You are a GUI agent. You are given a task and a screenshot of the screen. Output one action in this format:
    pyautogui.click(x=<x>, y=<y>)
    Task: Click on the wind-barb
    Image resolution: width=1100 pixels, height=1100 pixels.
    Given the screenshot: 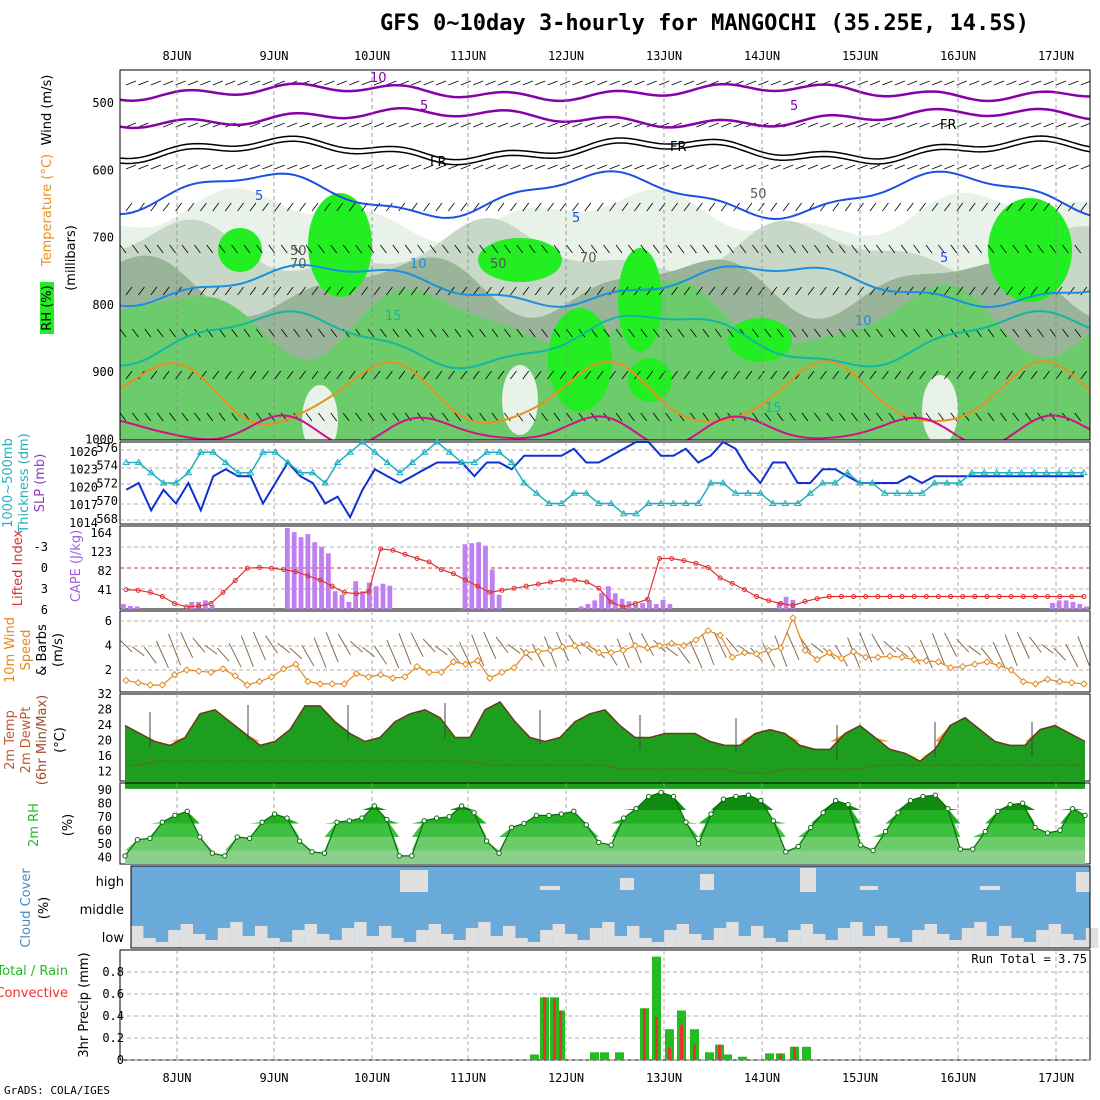 What is the action you would take?
    pyautogui.click(x=490, y=645)
    